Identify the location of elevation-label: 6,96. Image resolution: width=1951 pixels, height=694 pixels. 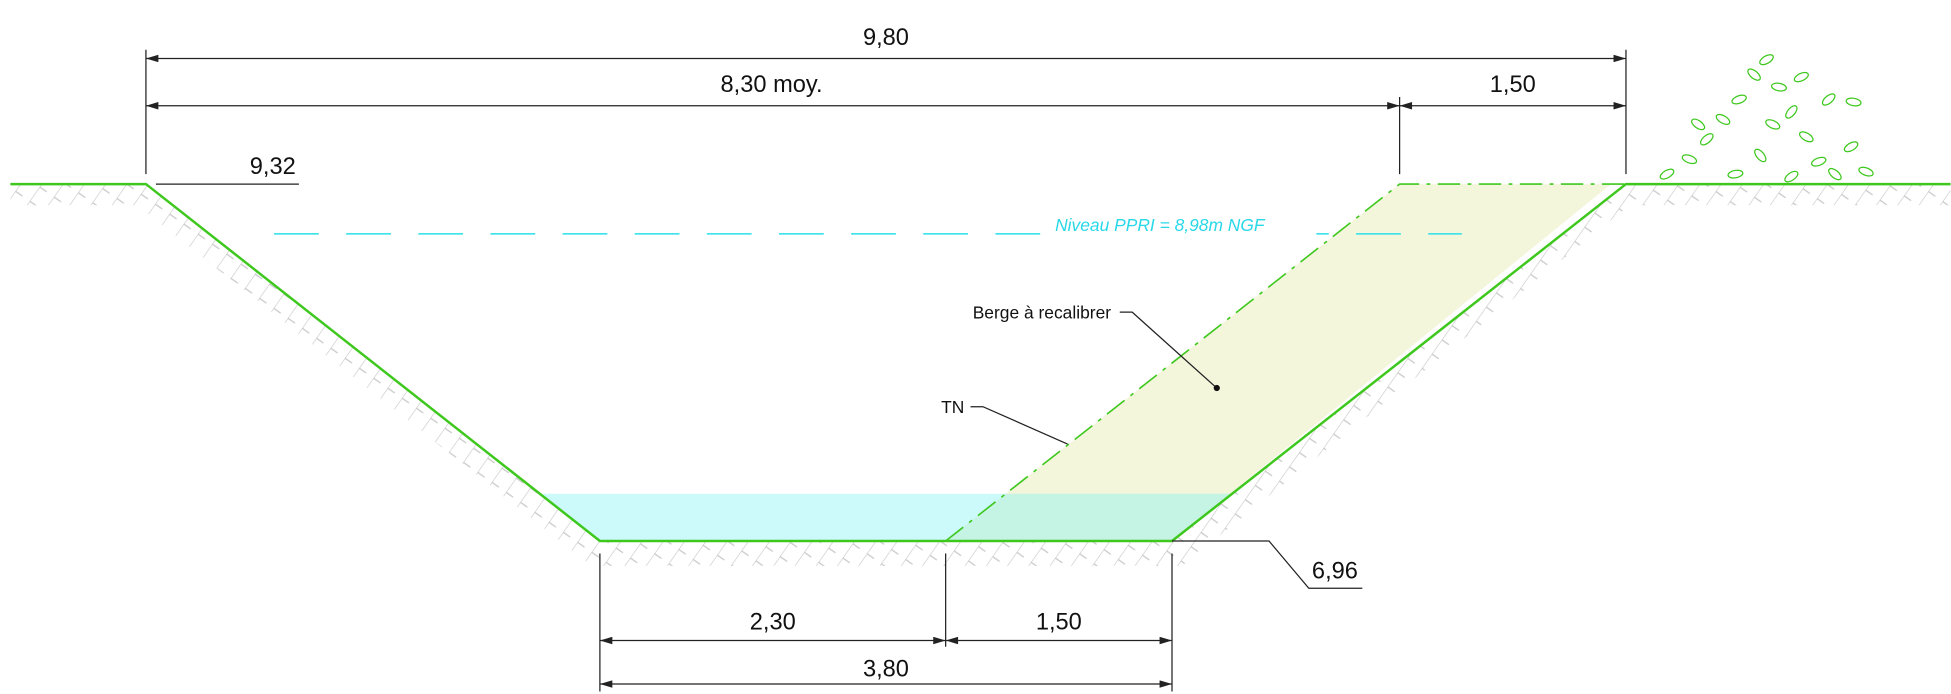
(1335, 571).